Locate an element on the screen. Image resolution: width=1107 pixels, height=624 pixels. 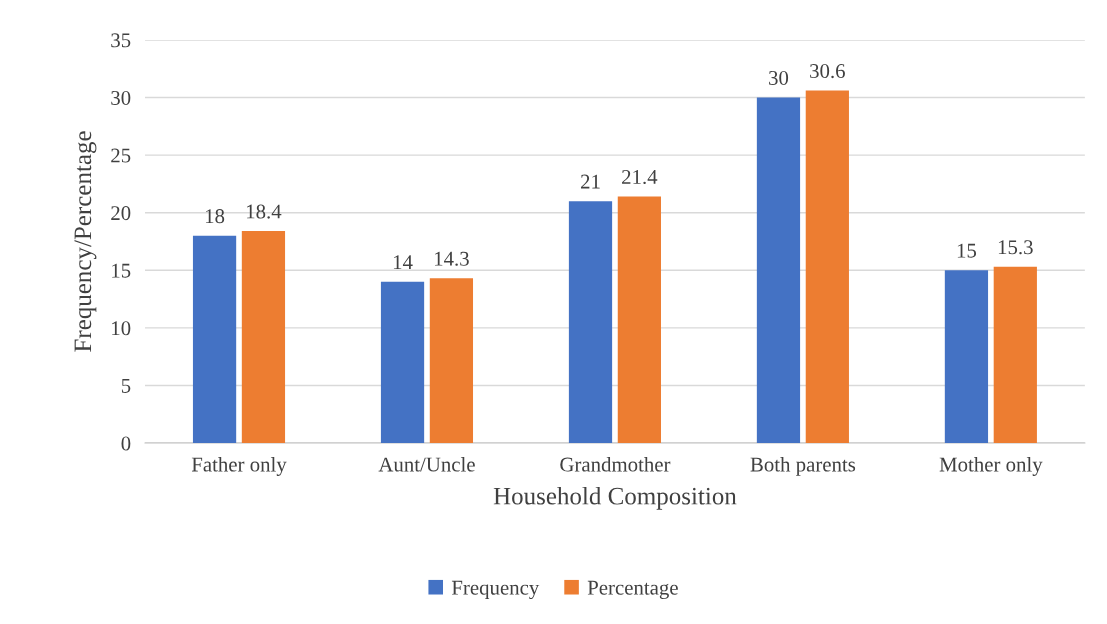
legend-label: Frequency is located at coordinates (495, 590).